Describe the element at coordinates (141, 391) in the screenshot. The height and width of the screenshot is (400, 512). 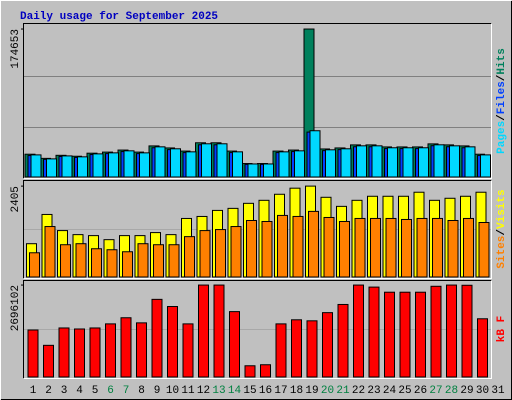
I see `x-tick-label: 8` at that location.